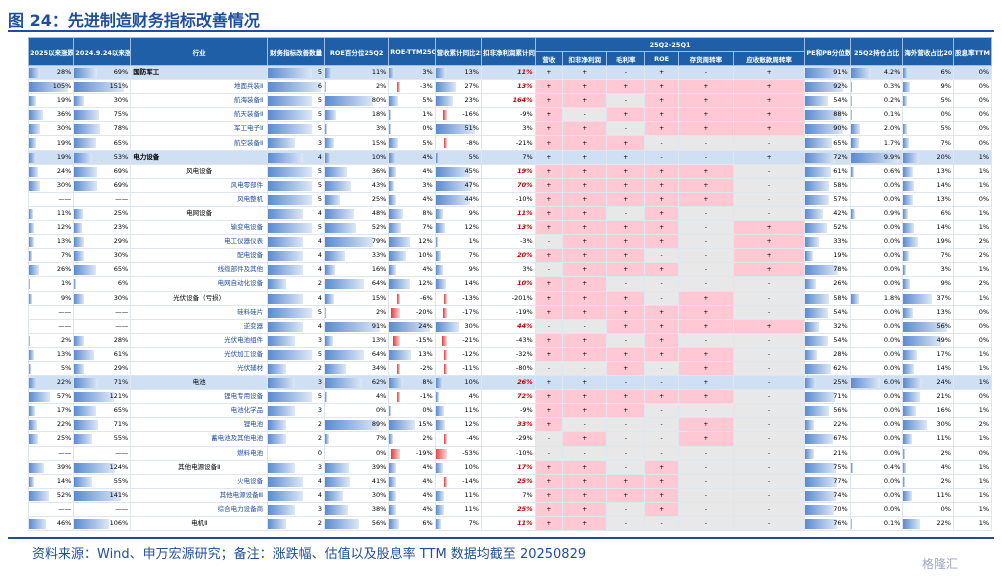 This screenshot has height=583, width=1002. I want to click on cell-pe-pb-percentile-value: 52%, so click(840, 227).